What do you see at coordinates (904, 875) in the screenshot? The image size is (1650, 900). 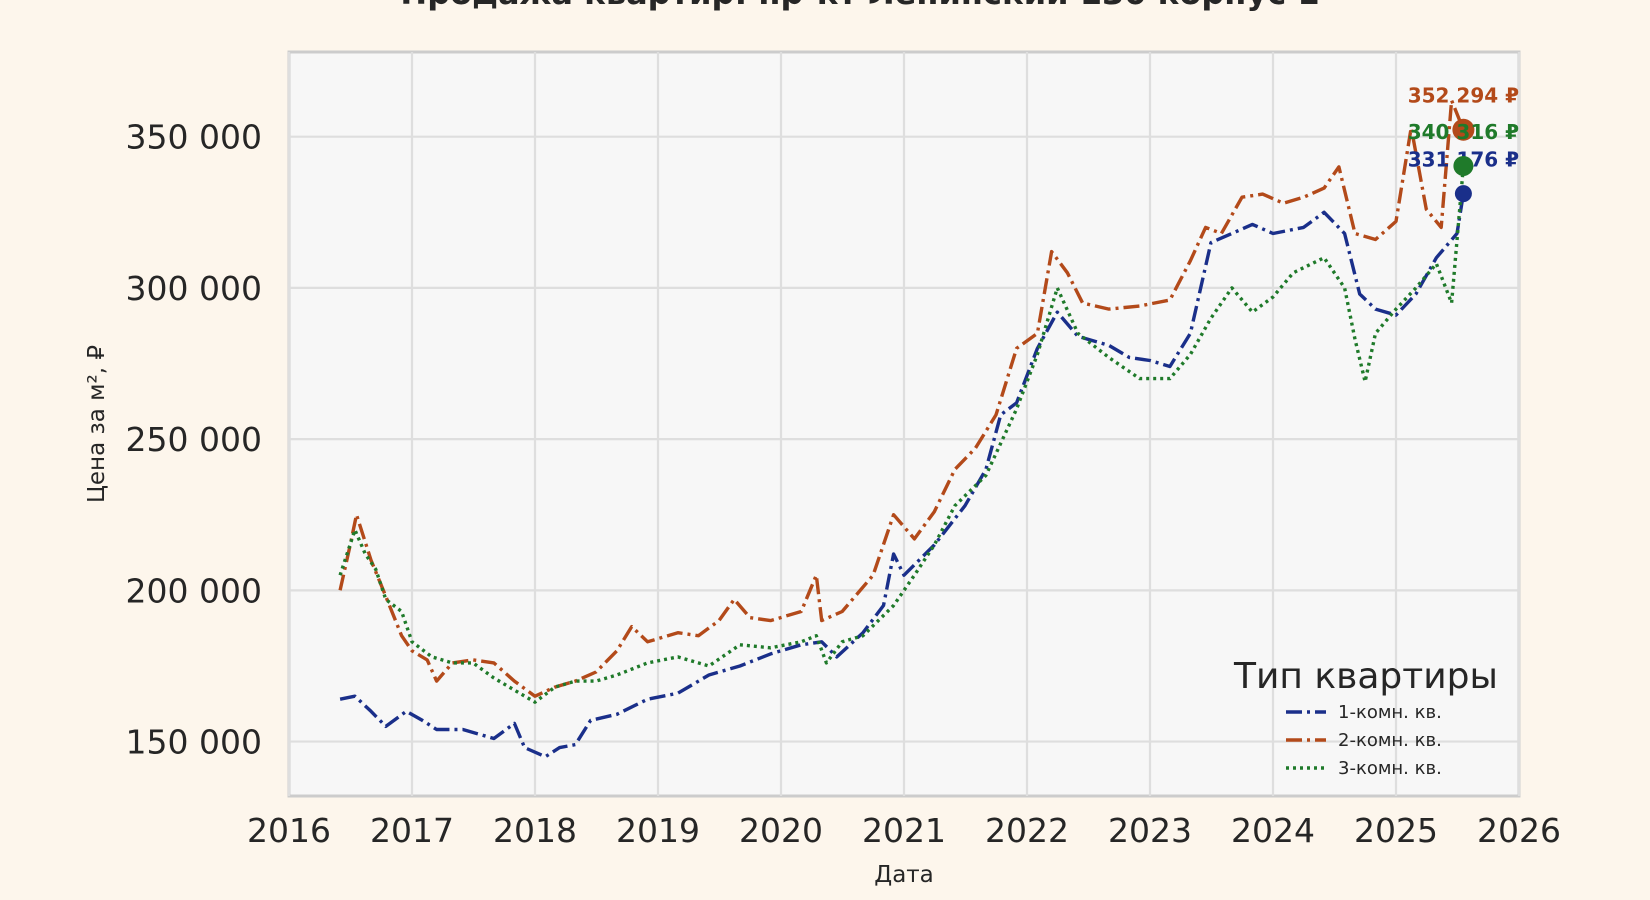 I see `x-axis-label: Дата` at bounding box center [904, 875].